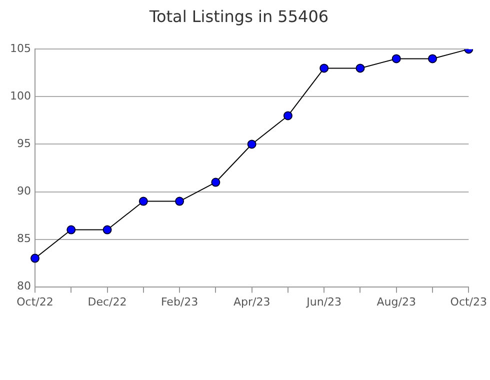  What do you see at coordinates (324, 301) in the screenshot?
I see `x-tick-label: Jun/23` at bounding box center [324, 301].